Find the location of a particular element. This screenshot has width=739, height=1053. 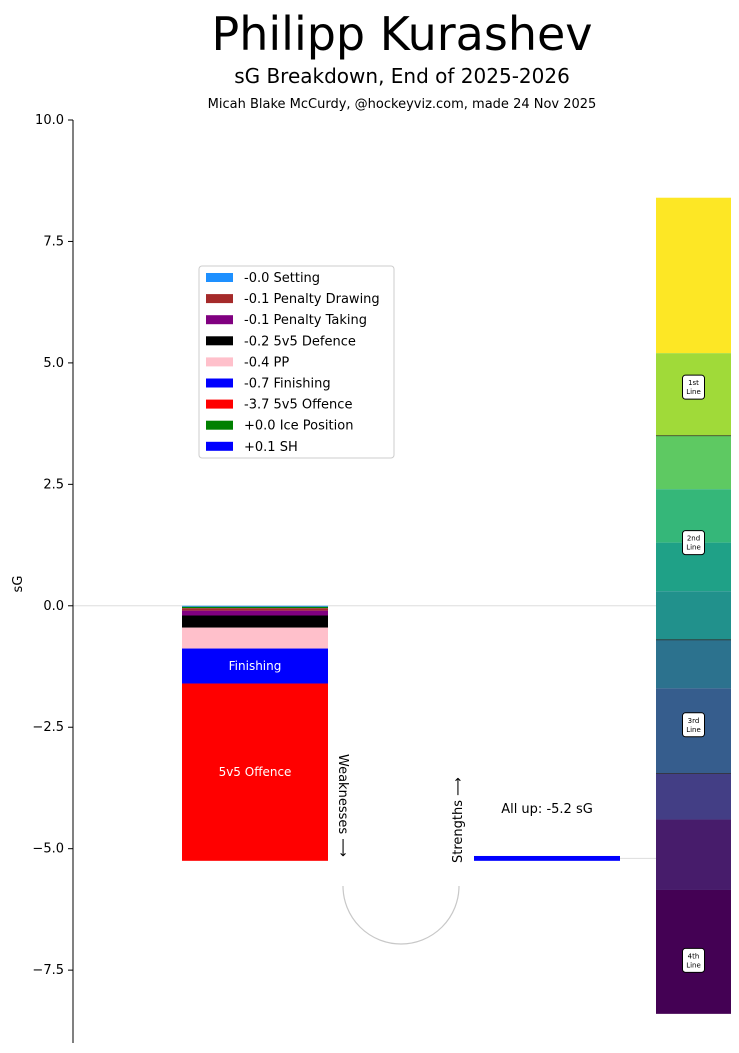

y-tick-label: −2.5 is located at coordinates (48, 727).